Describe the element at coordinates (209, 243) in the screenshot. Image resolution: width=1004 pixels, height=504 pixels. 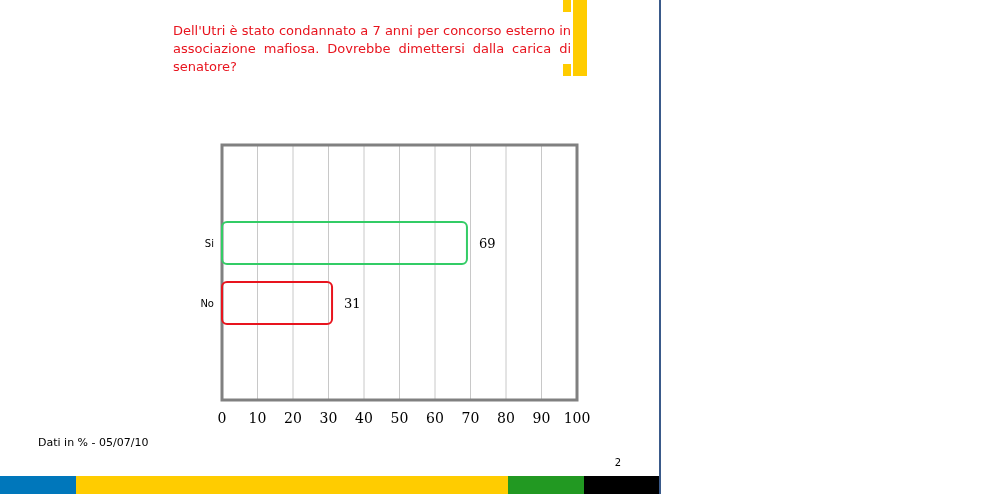
I see `y-tick-label: Si` at that location.